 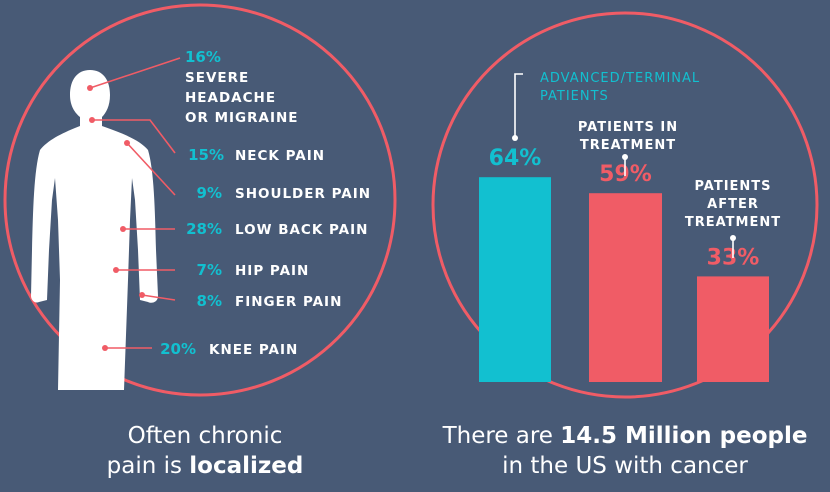 What do you see at coordinates (94, 230) in the screenshot?
I see `human-body-silhouette` at bounding box center [94, 230].